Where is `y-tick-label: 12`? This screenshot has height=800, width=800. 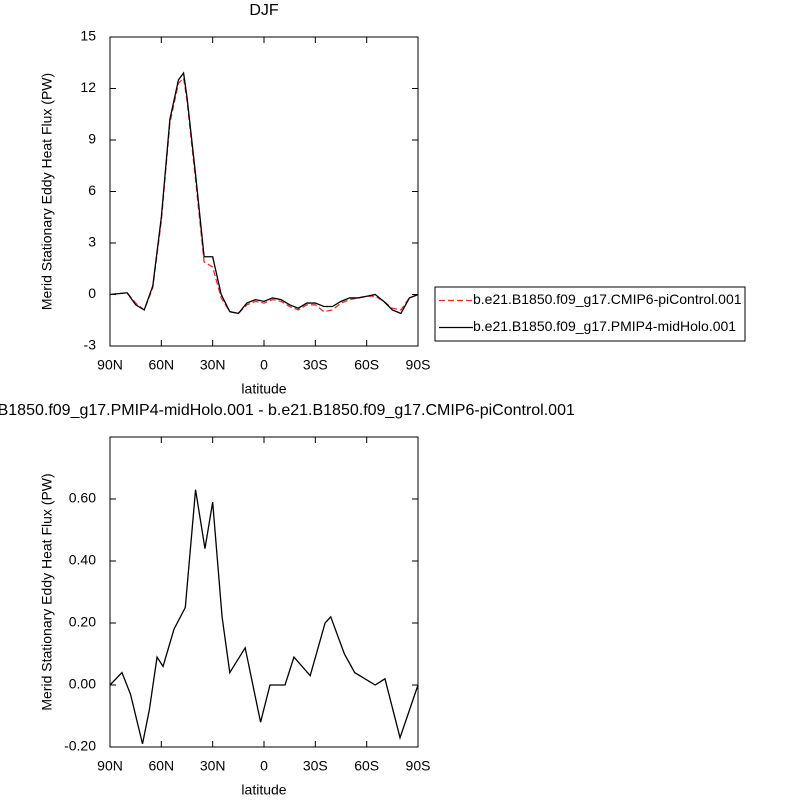 y-tick-label: 12 is located at coordinates (88, 87).